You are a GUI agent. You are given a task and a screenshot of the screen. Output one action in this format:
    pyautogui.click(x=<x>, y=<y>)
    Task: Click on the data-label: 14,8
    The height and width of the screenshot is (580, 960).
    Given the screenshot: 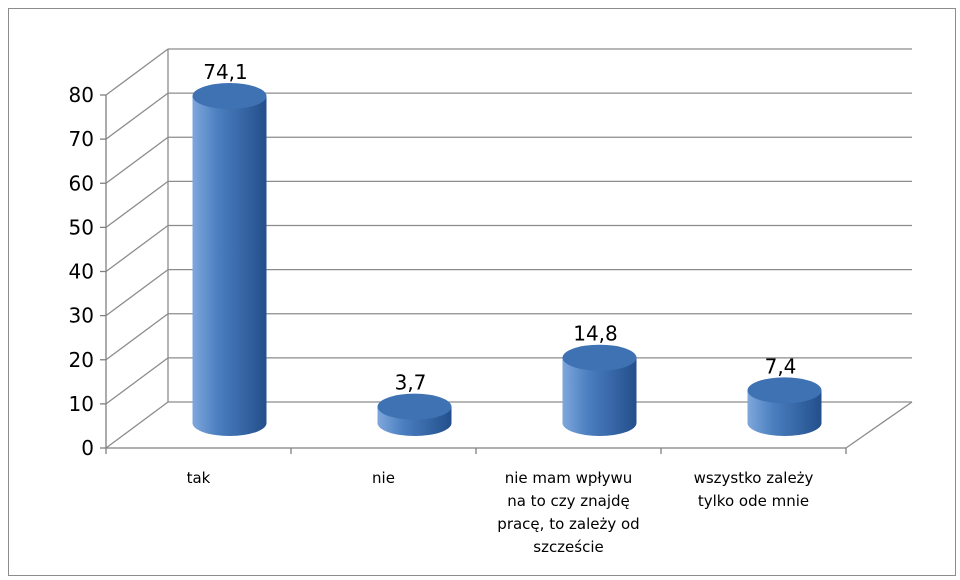 What is the action you would take?
    pyautogui.click(x=595, y=334)
    